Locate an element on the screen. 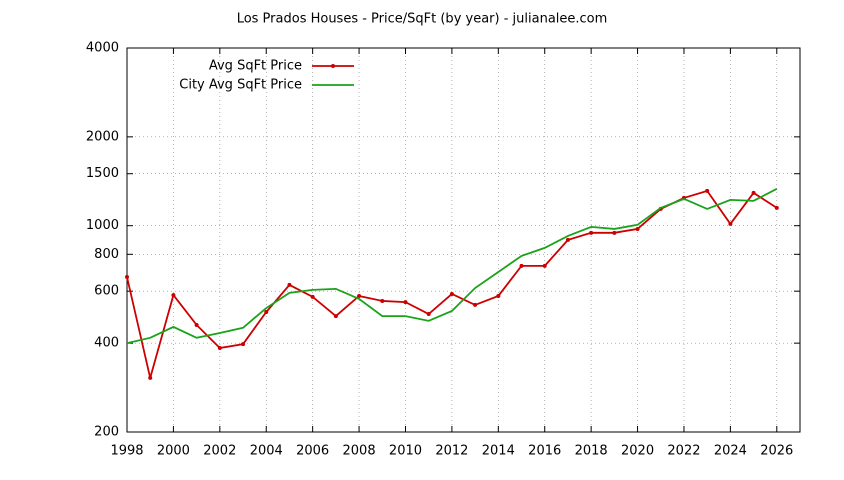  legend-label: Avg SqFt Price is located at coordinates (255, 66).